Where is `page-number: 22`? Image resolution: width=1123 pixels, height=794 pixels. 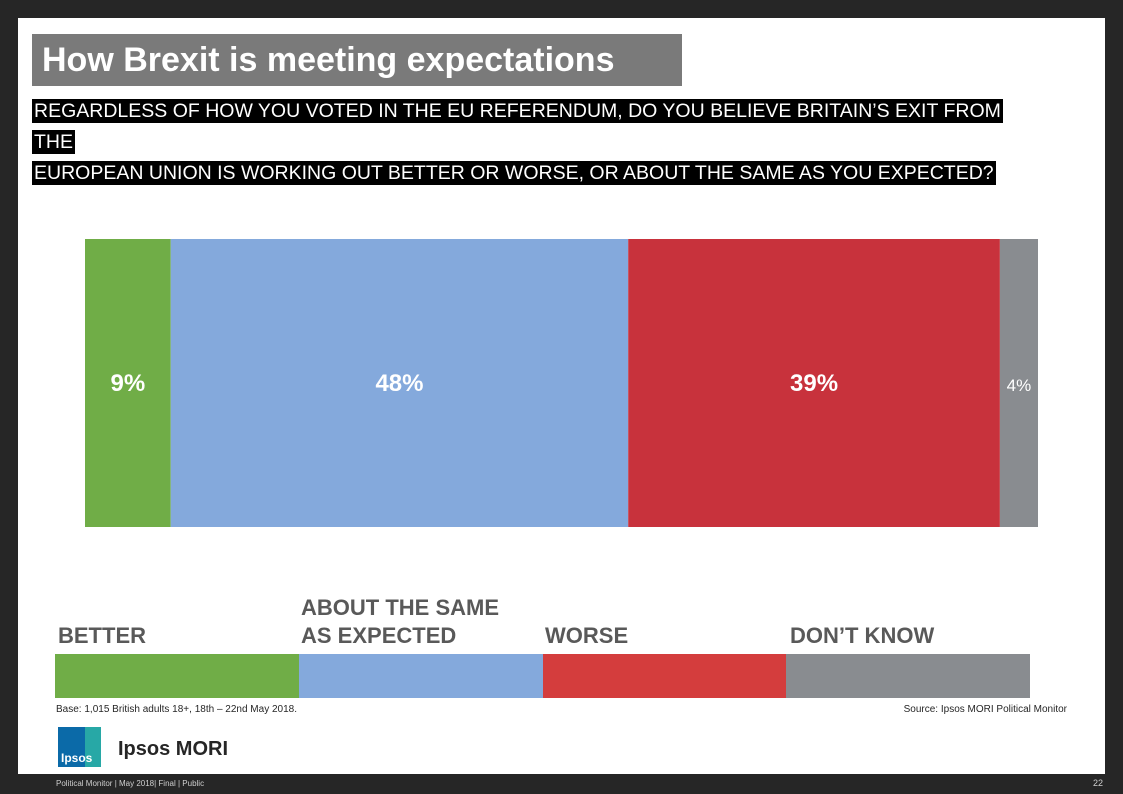
page-number: 22 is located at coordinates (1097, 783).